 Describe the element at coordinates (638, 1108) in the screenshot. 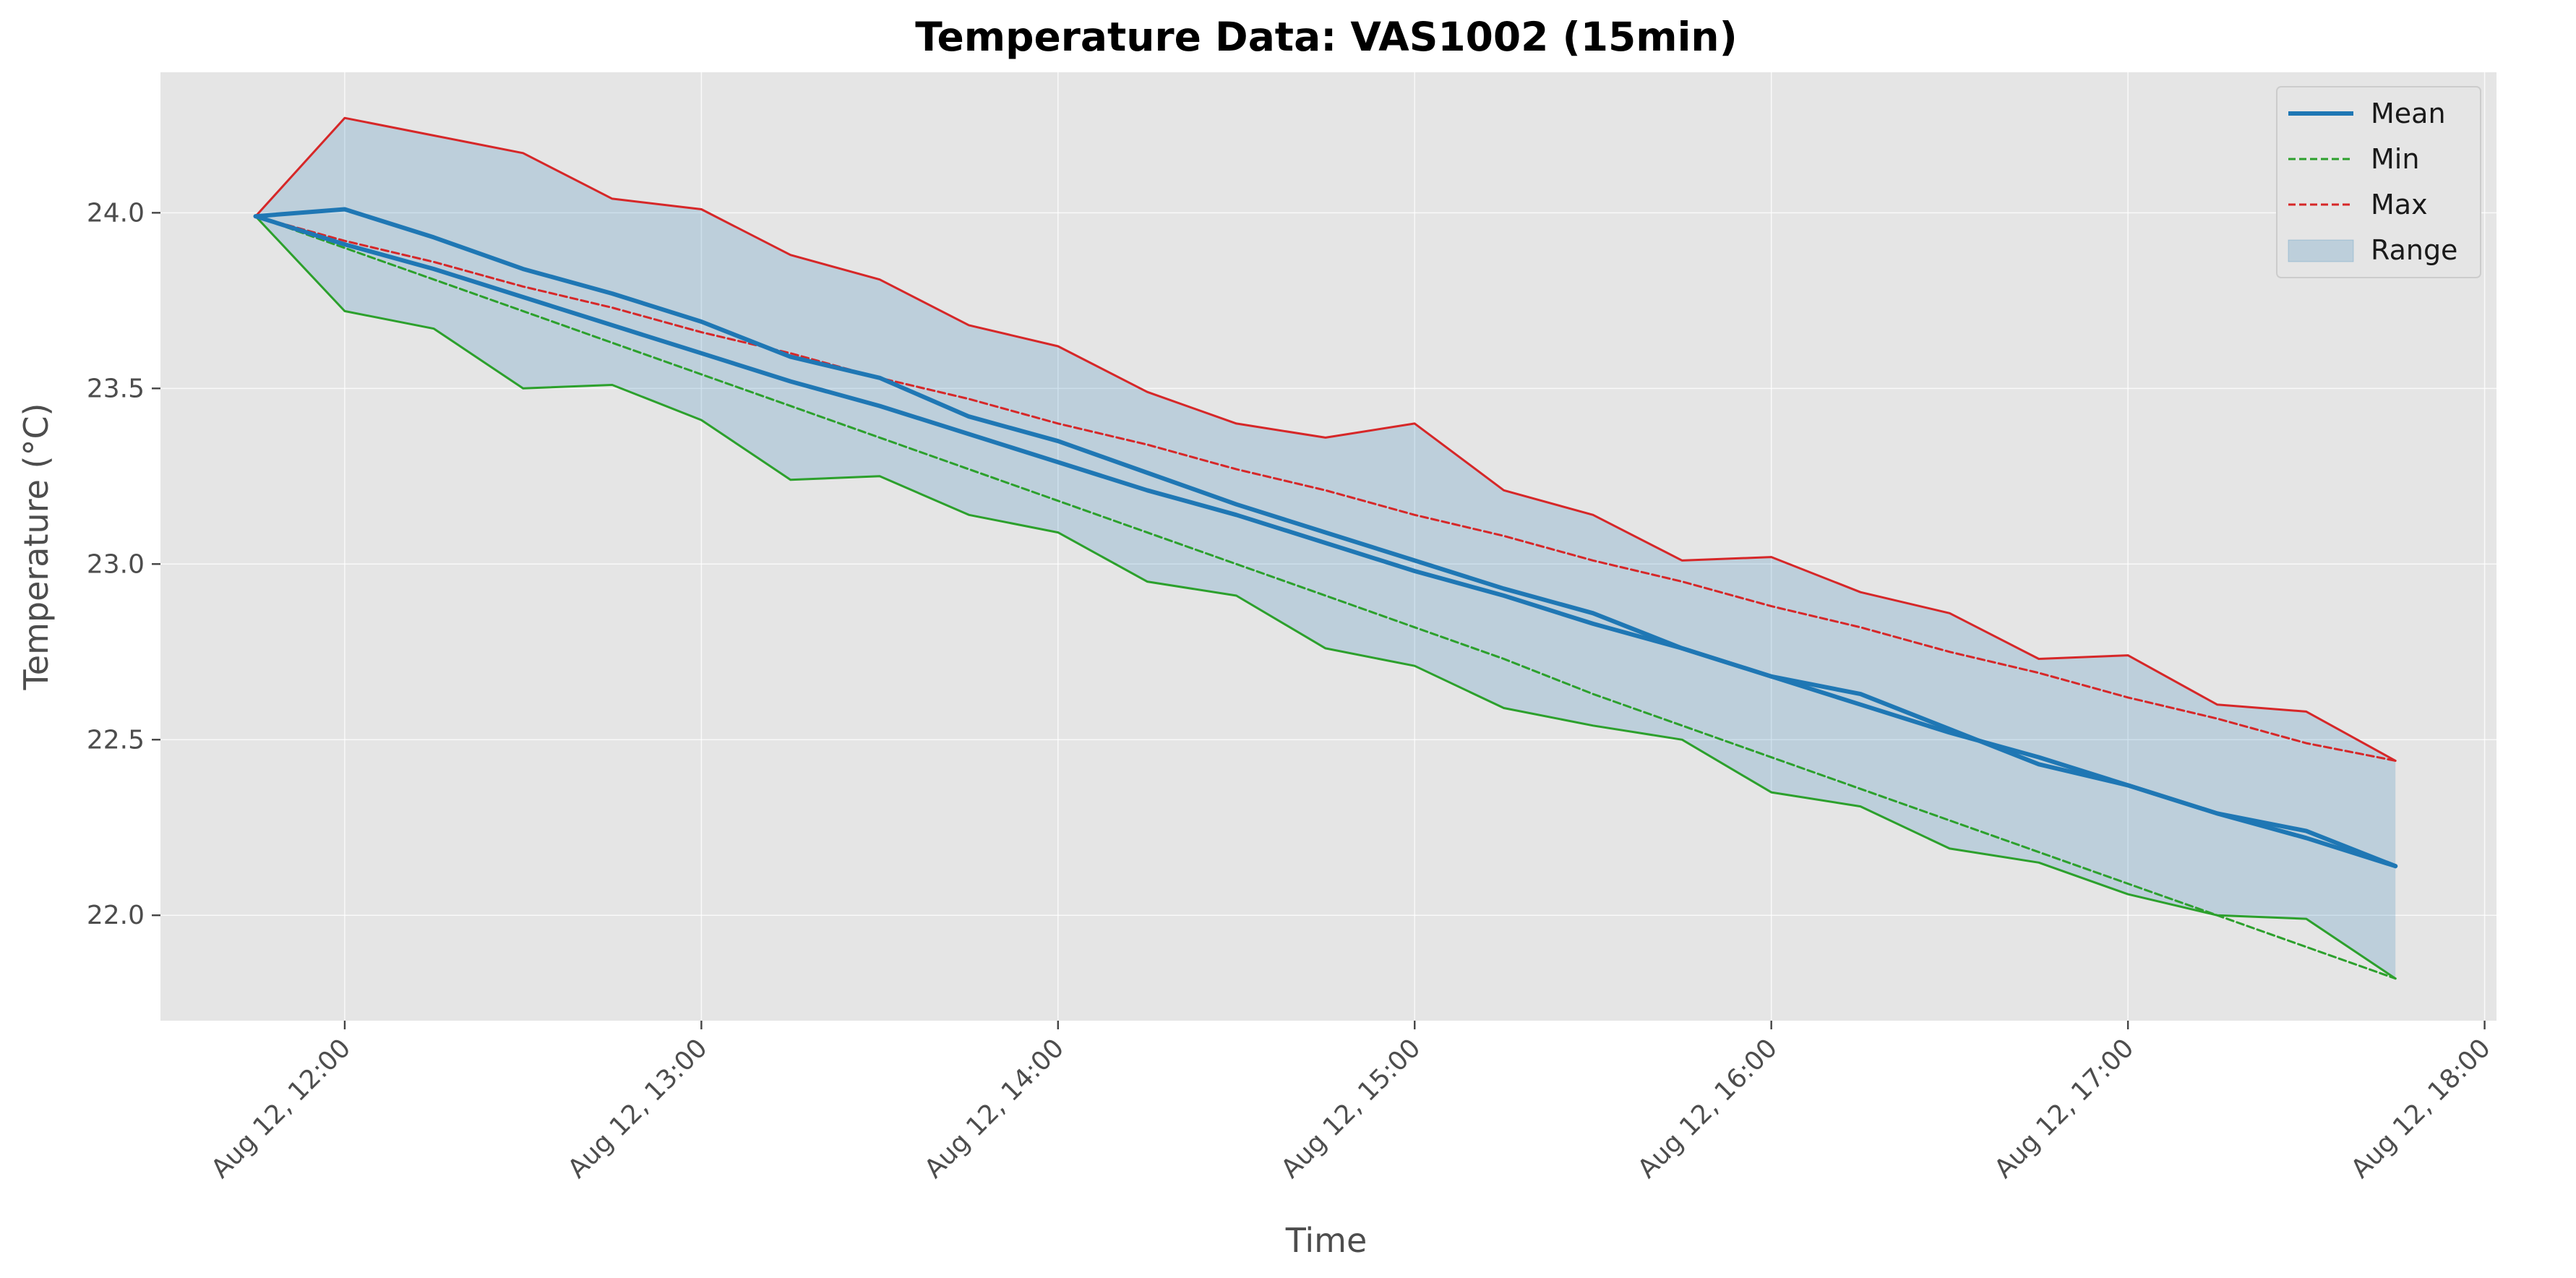

I see `x-tick-label: Aug 12, 13:00` at that location.